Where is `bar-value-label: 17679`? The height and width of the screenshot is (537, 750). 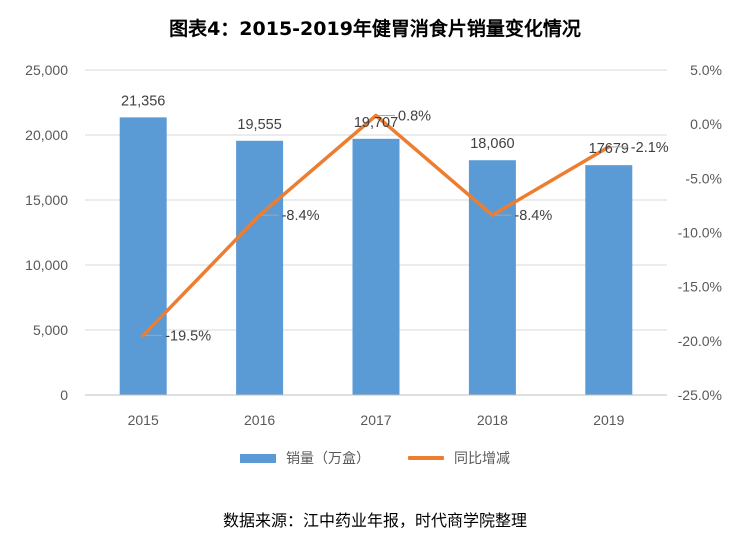
bar-value-label: 17679 is located at coordinates (609, 149).